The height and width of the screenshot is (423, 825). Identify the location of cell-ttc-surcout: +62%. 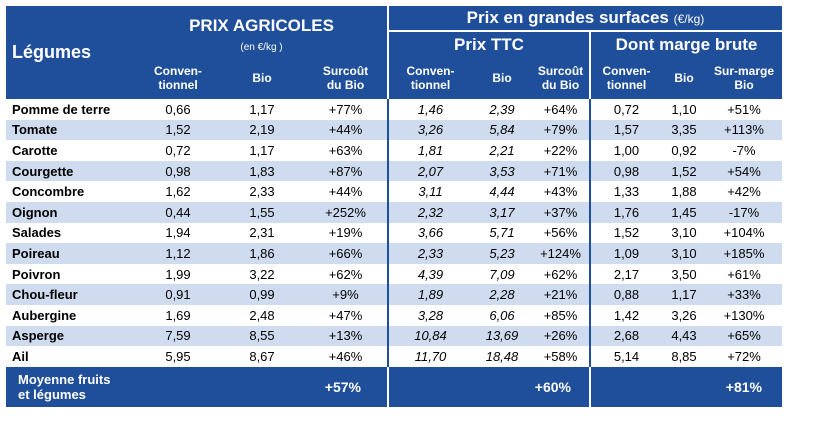
(561, 274).